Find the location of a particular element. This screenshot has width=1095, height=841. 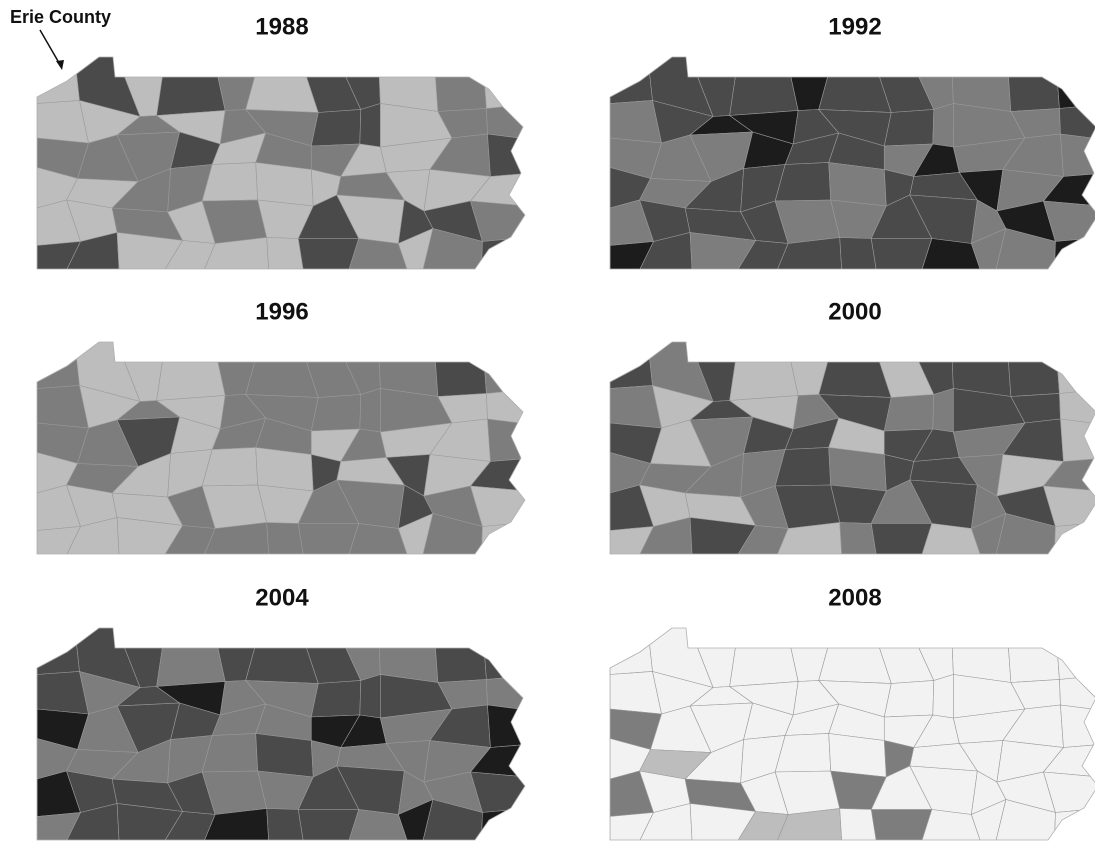

map-title: 2004 is located at coordinates (282, 597).